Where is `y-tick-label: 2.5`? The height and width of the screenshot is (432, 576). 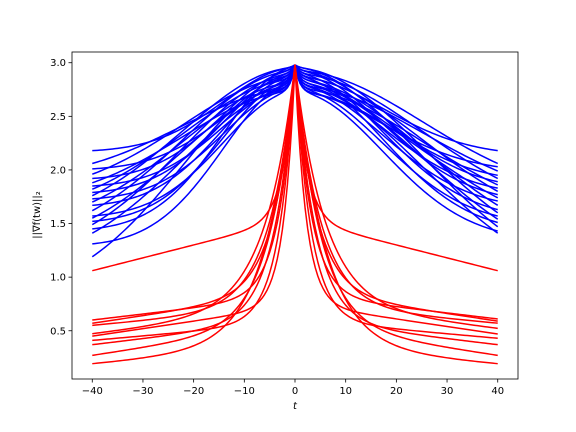
y-tick-label: 2.5 is located at coordinates (58, 117).